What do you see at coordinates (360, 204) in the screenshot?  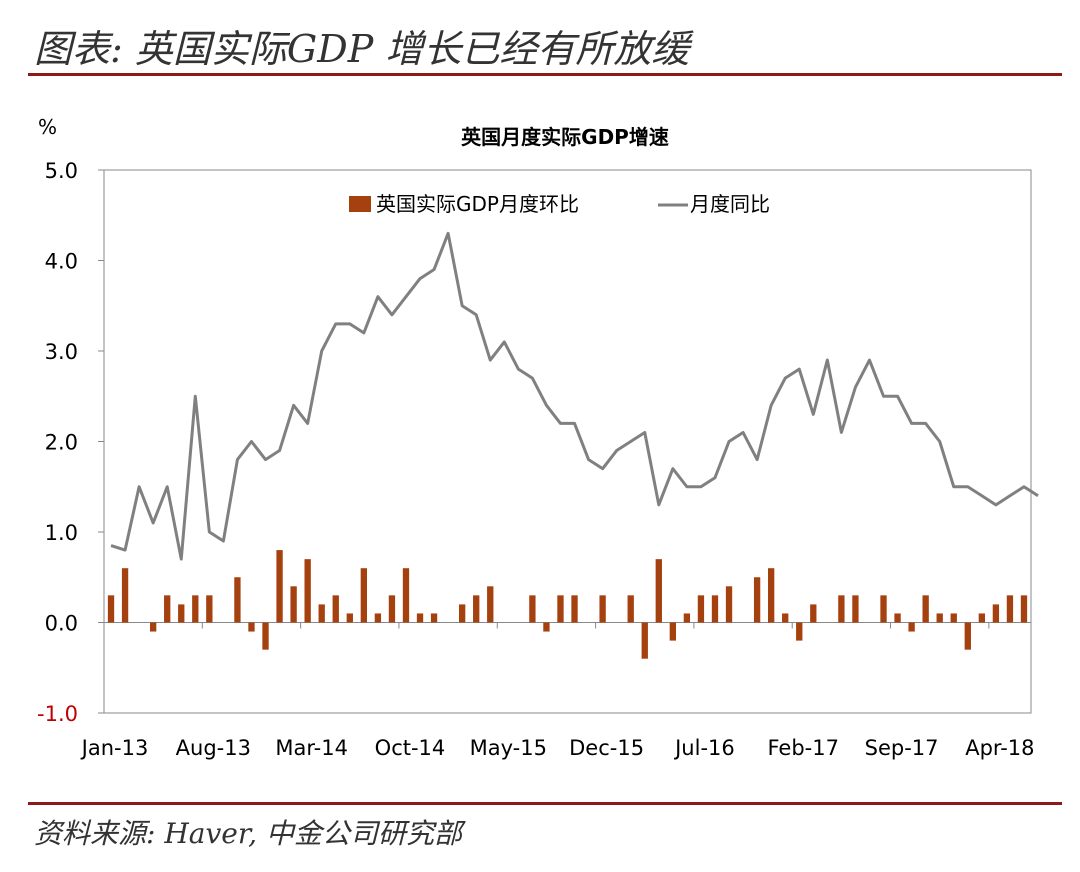 I see `legend-bar-swatch` at bounding box center [360, 204].